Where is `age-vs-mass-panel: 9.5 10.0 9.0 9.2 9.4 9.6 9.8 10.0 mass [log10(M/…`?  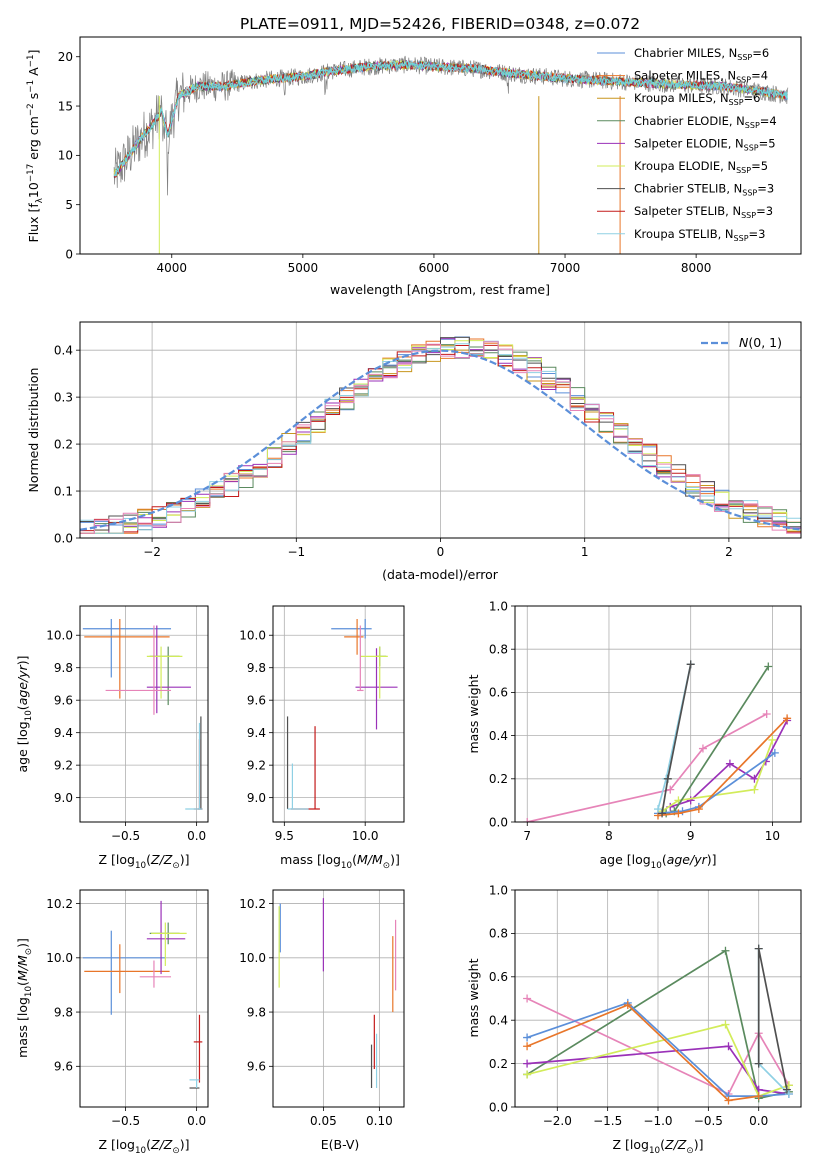
age-vs-mass-panel: 9.5 10.0 9.0 9.2 9.4 9.6 9.8 10.0 mass [log10(M/… is located at coordinates (322, 738).